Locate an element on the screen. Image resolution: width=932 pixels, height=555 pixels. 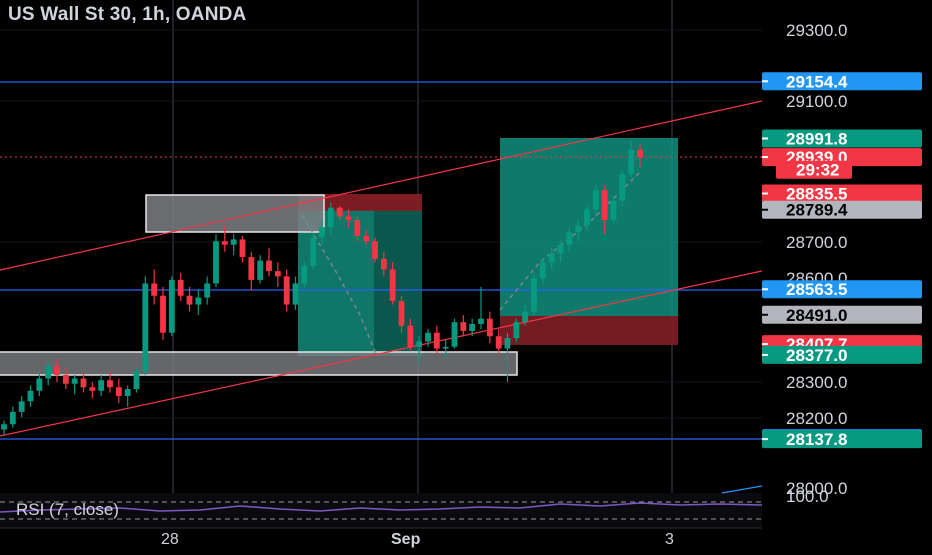
time-axis: 28 Sep 3 is located at coordinates (417, 539).